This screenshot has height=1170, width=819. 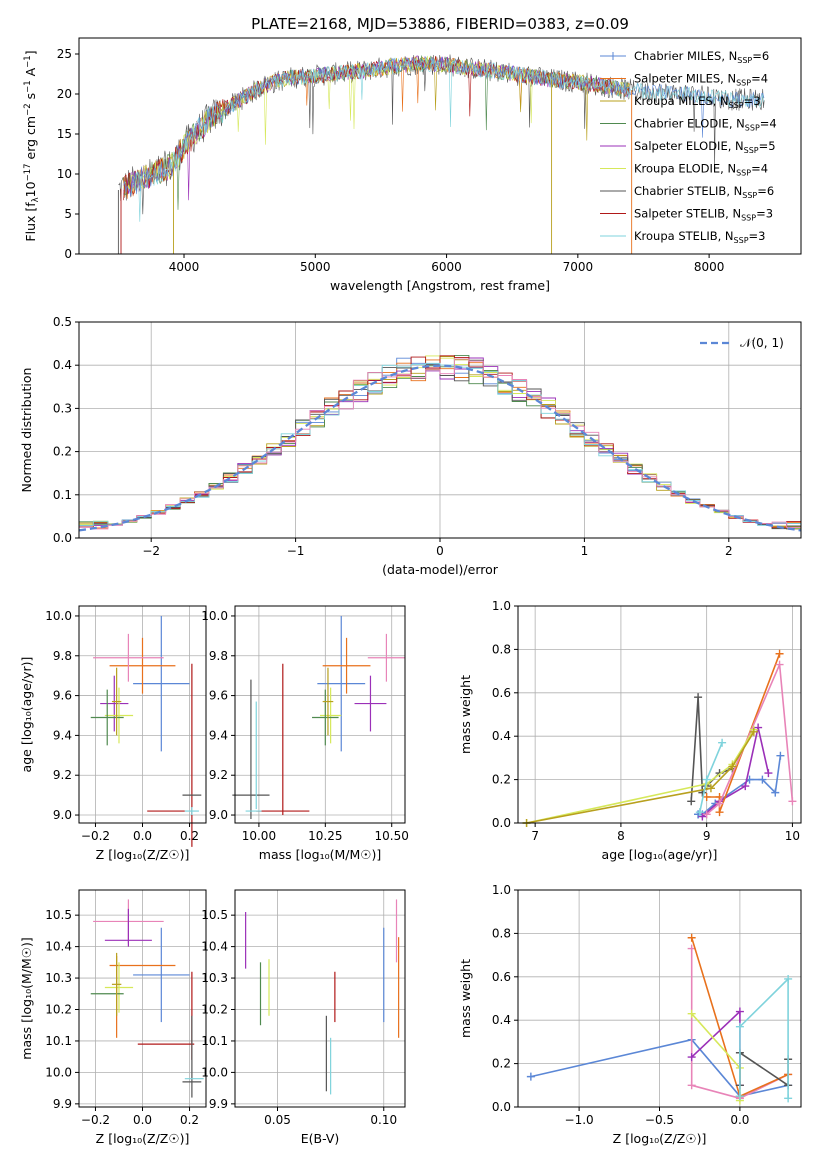 What do you see at coordinates (30, 222) in the screenshot?
I see `y-axis-label-part: Flux [f` at bounding box center [30, 222].